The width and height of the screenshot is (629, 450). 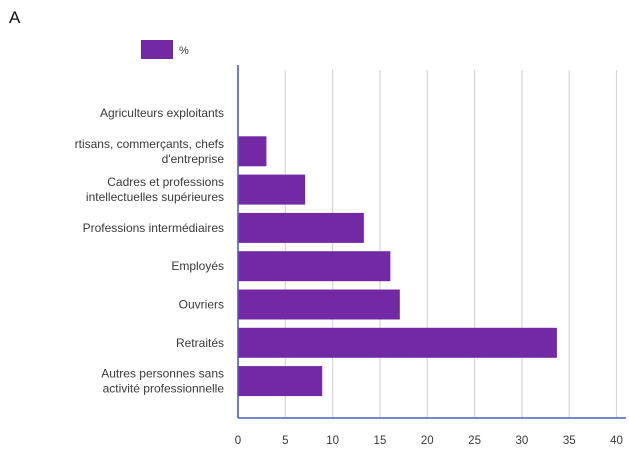 What do you see at coordinates (522, 441) in the screenshot?
I see `x-tick-label: 30` at bounding box center [522, 441].